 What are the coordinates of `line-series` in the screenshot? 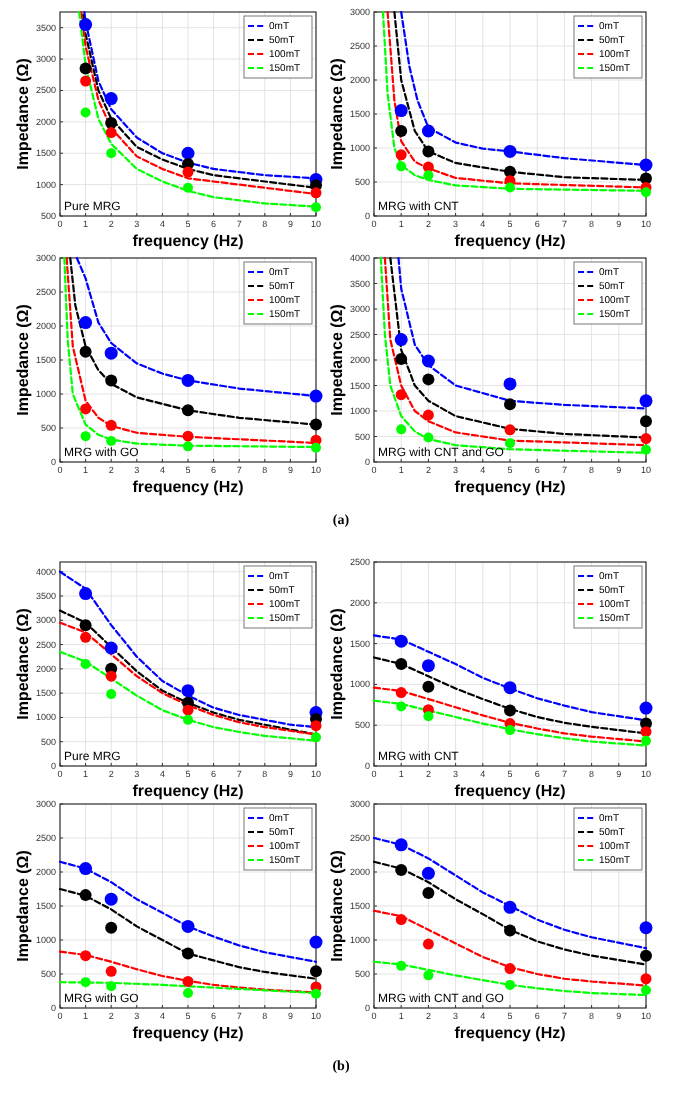 It's located at (510, 978).